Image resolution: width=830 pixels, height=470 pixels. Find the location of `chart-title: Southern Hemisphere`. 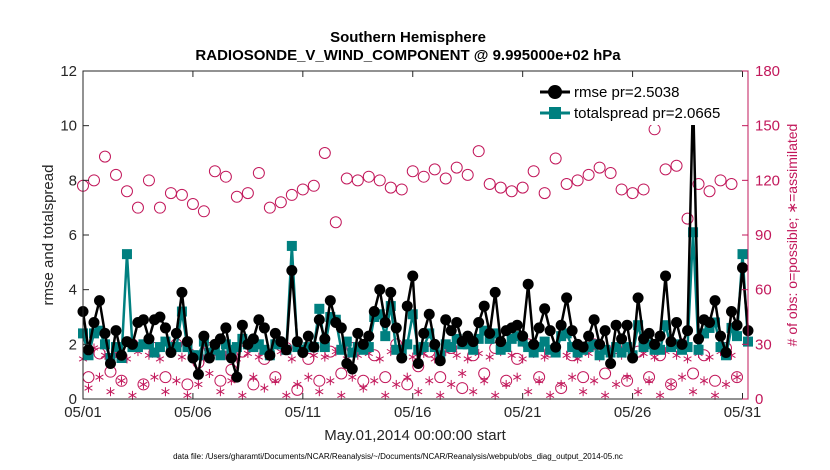

chart-title: Southern Hemisphere is located at coordinates (408, 37).